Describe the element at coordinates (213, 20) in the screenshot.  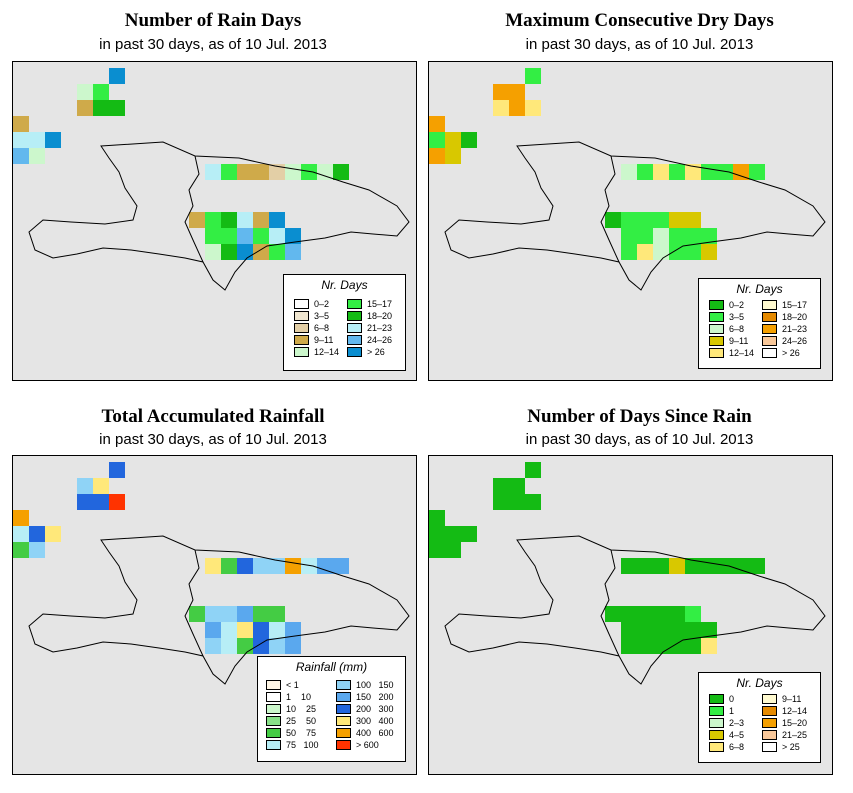
I see `panel-title: Number of Rain Days` at that location.